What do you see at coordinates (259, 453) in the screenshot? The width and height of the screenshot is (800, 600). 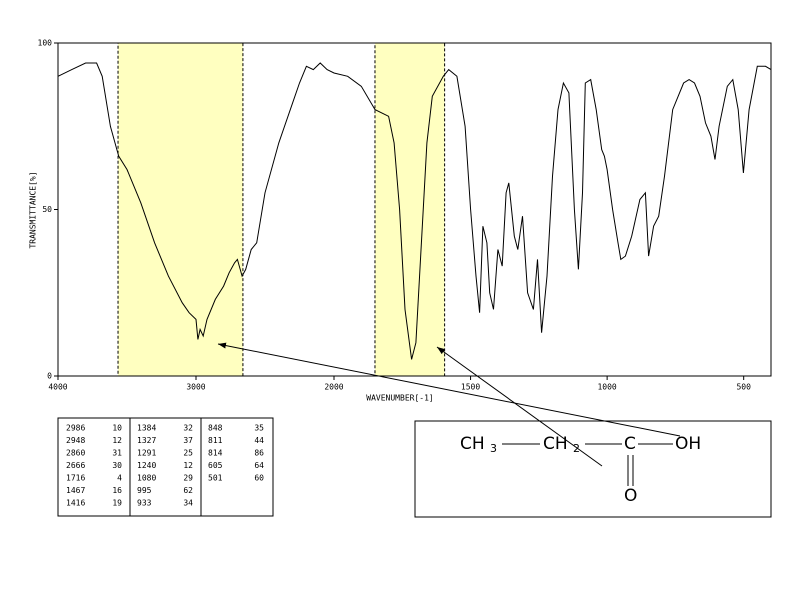 I see `peak-transmittance: 86` at bounding box center [259, 453].